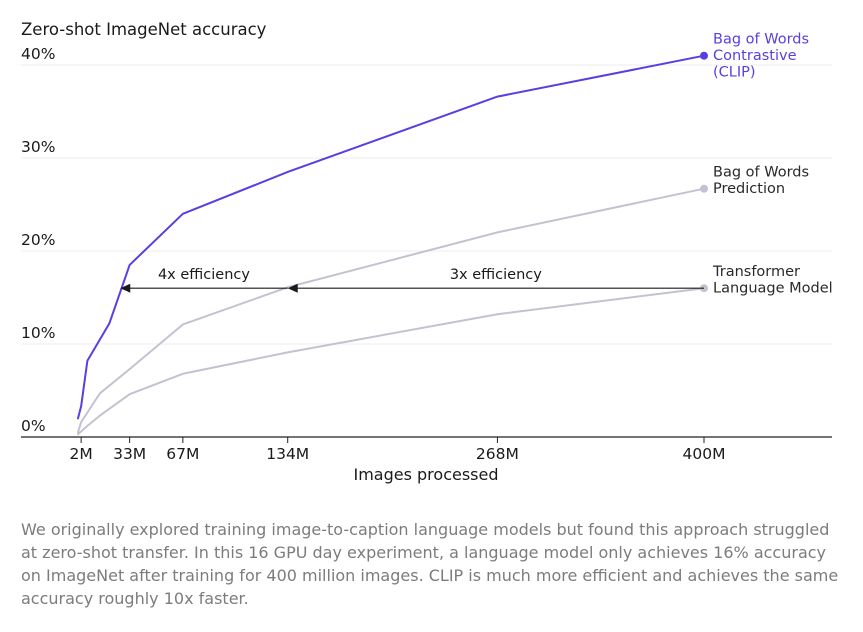  I want to click on y-tick-label: 10%, so click(38, 333).